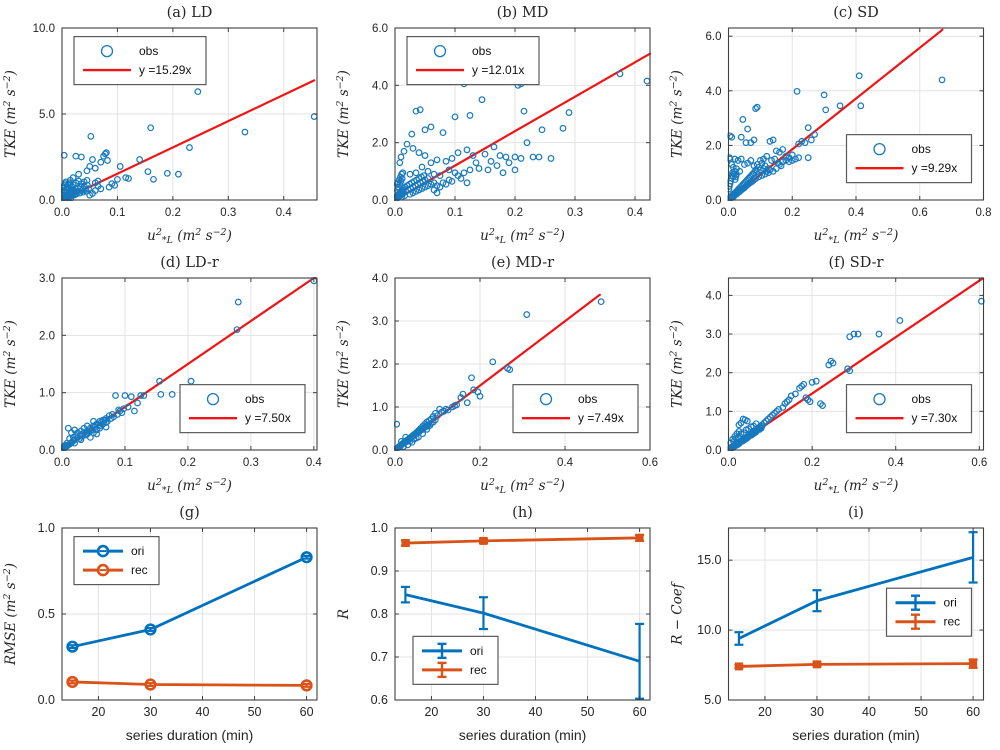 This screenshot has height=750, width=1000. I want to click on legend-d: obs y =7.50x, so click(242, 409).